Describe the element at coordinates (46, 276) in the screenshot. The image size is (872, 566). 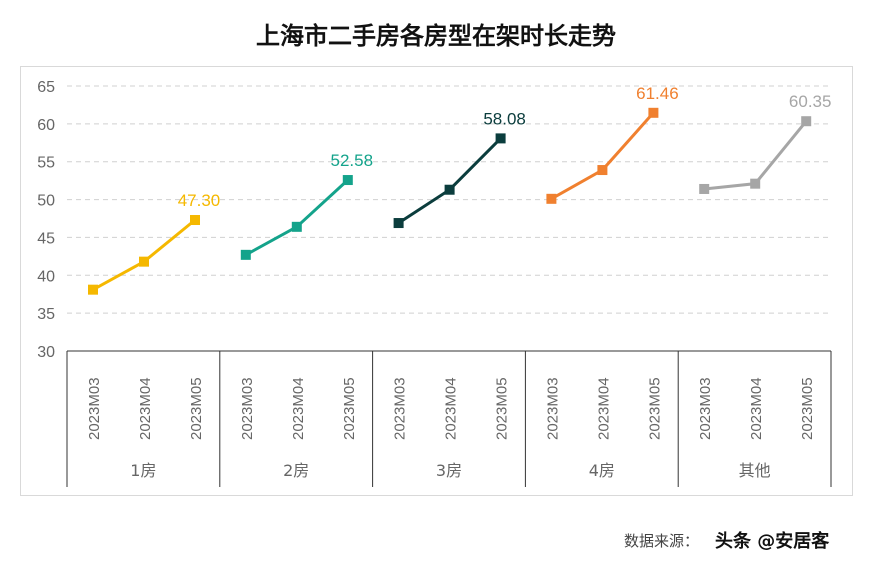
I see `y-tick-label: 40` at that location.